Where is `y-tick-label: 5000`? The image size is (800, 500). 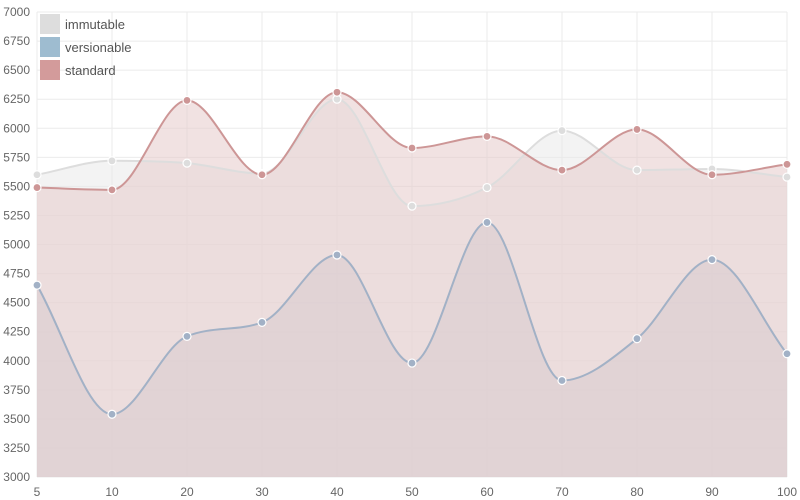 y-tick-label: 5000 is located at coordinates (16, 245).